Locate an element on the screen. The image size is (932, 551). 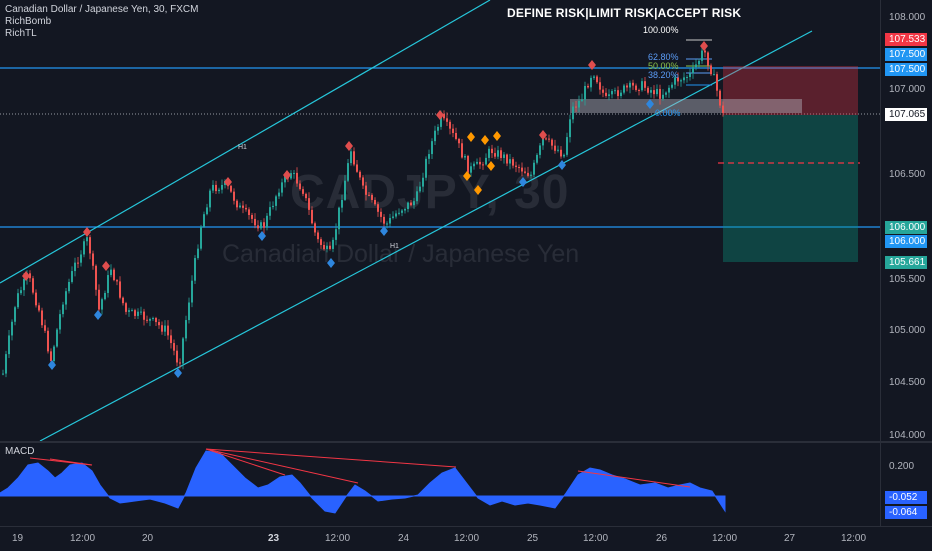
take-profit-zone is located at coordinates (790, 188).